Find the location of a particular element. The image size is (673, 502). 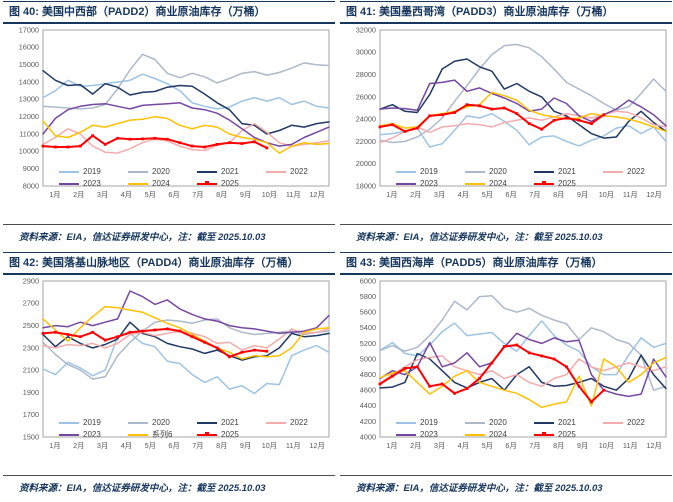

y-tick-label: 4200 is located at coordinates (368, 421).